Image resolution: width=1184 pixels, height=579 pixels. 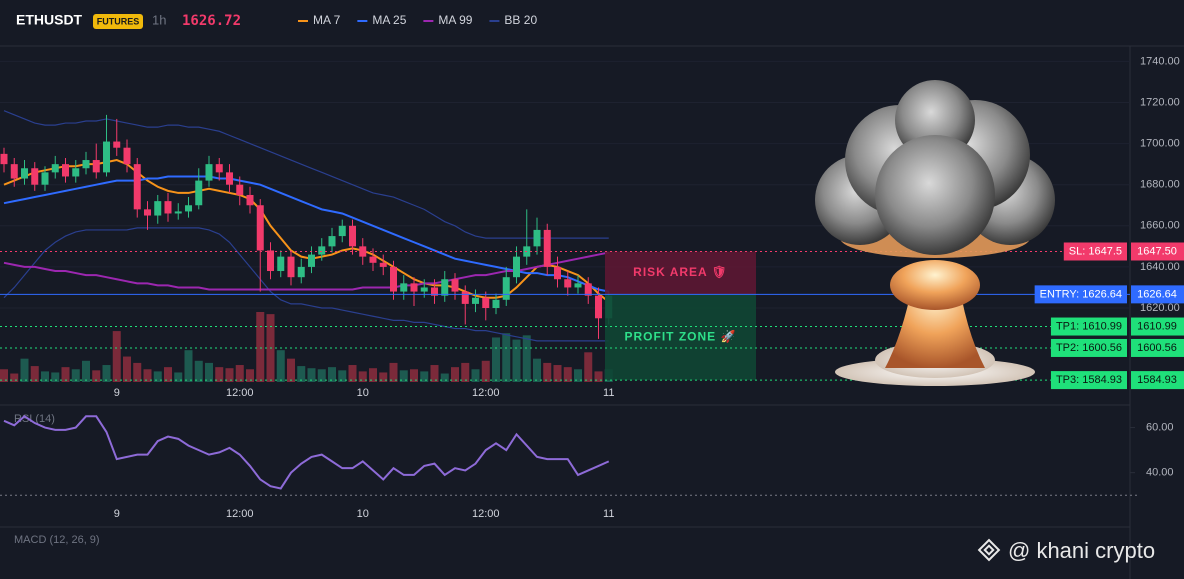 I want to click on price-badge-label: 1600.56, so click(x=1157, y=348).